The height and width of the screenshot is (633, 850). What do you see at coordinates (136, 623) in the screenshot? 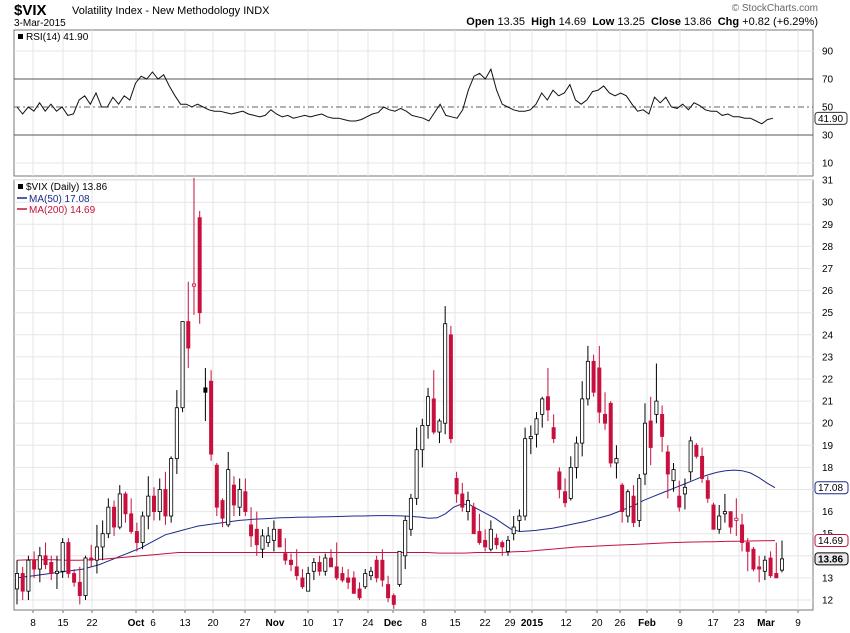
I see `x-tick-label: Oct` at bounding box center [136, 623].